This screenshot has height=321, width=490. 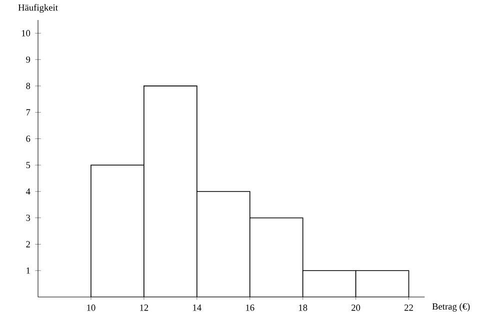 What do you see at coordinates (197, 307) in the screenshot?
I see `x-tick-label: 14` at bounding box center [197, 307].